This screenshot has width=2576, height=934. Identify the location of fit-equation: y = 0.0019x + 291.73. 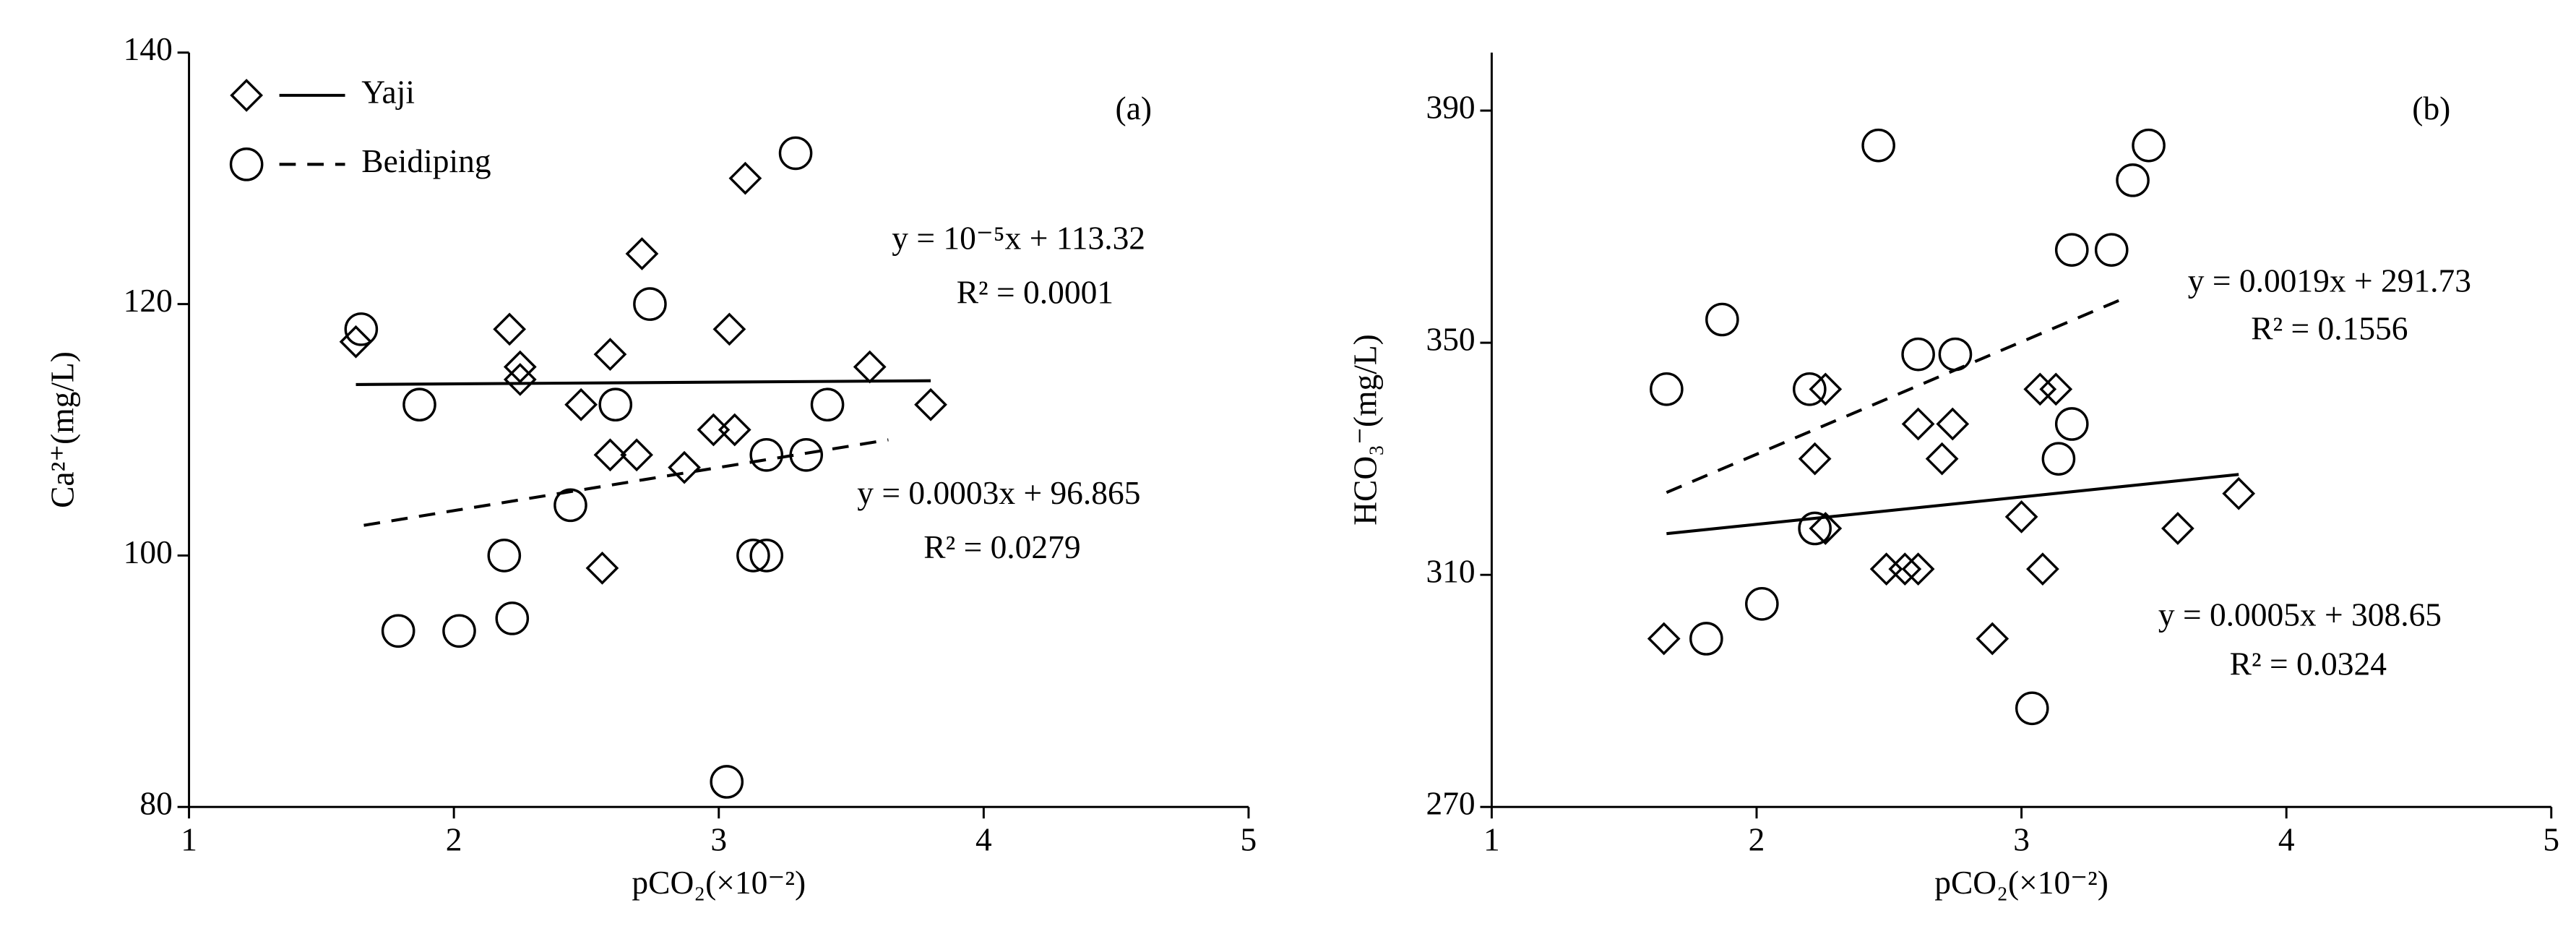
(2329, 280).